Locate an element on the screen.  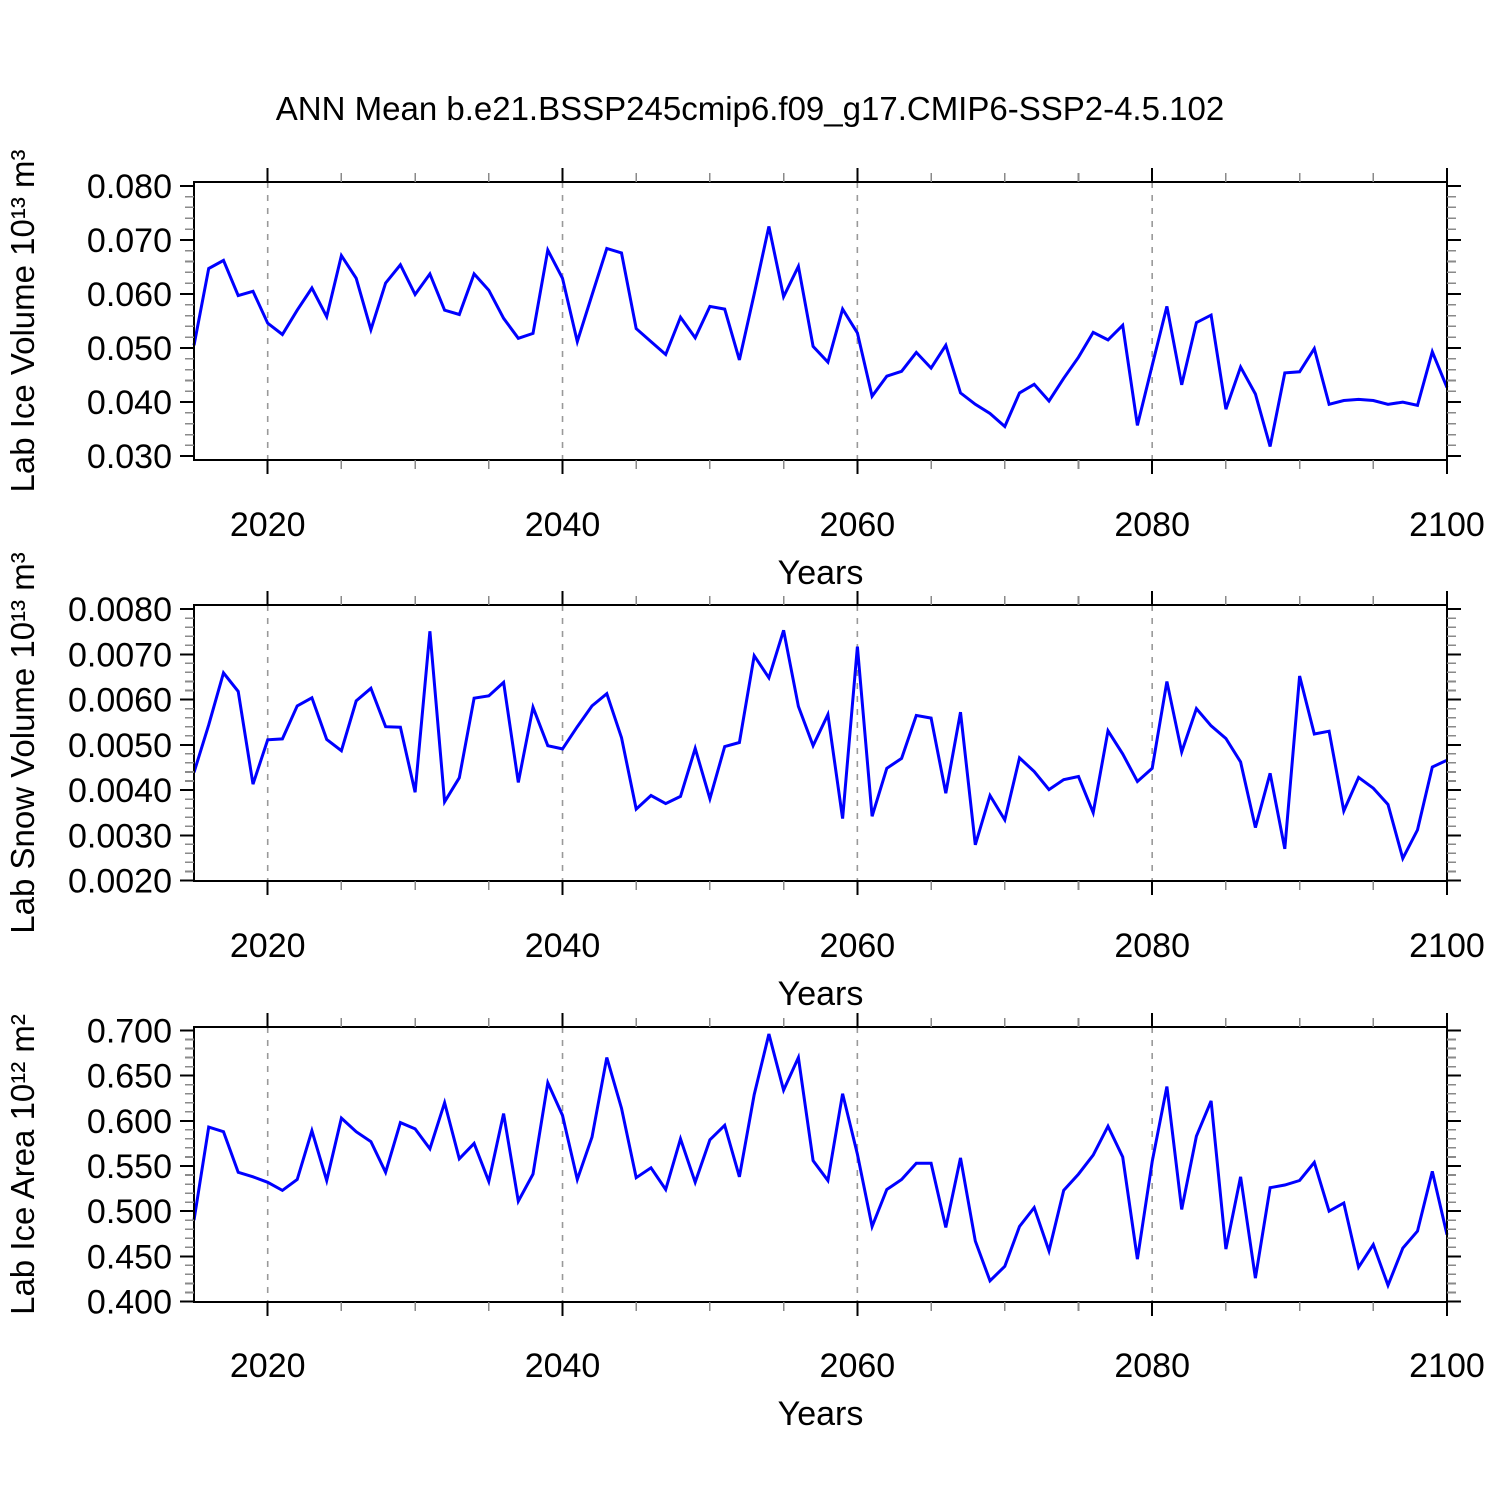
y-tick-label: 0.0070 is located at coordinates (120, 655).